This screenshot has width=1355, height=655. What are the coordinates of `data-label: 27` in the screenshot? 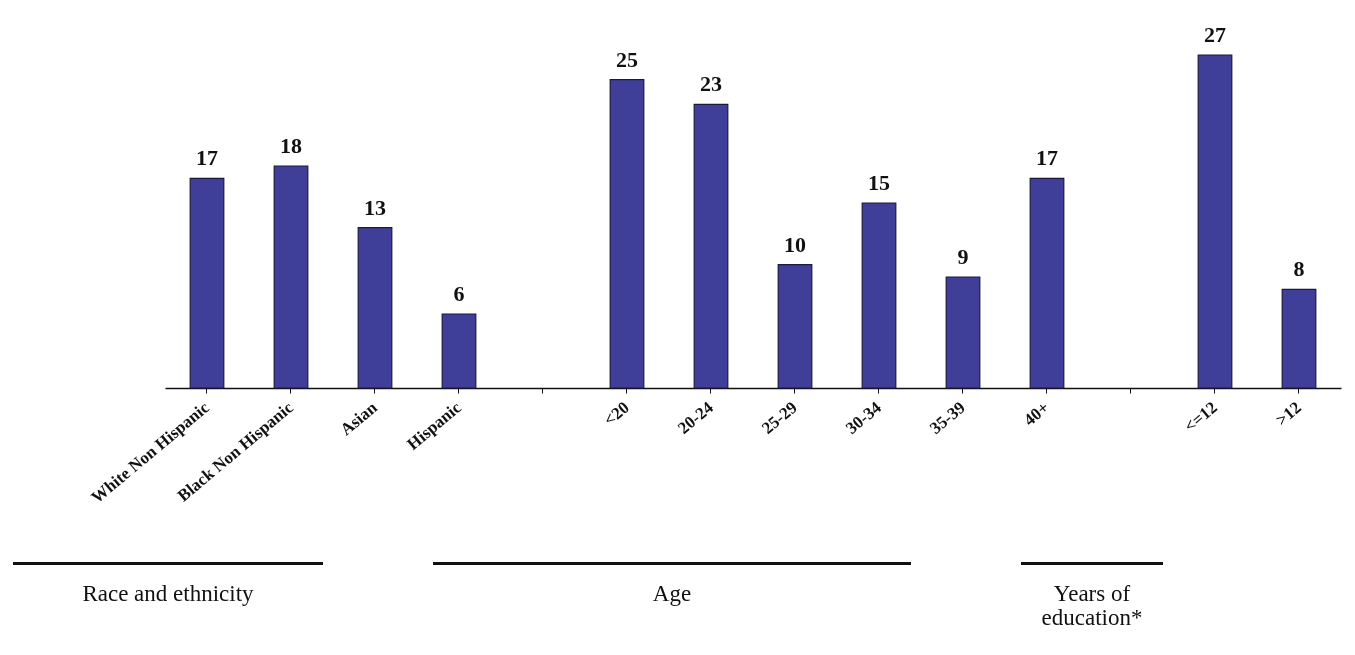 It's located at (1215, 34).